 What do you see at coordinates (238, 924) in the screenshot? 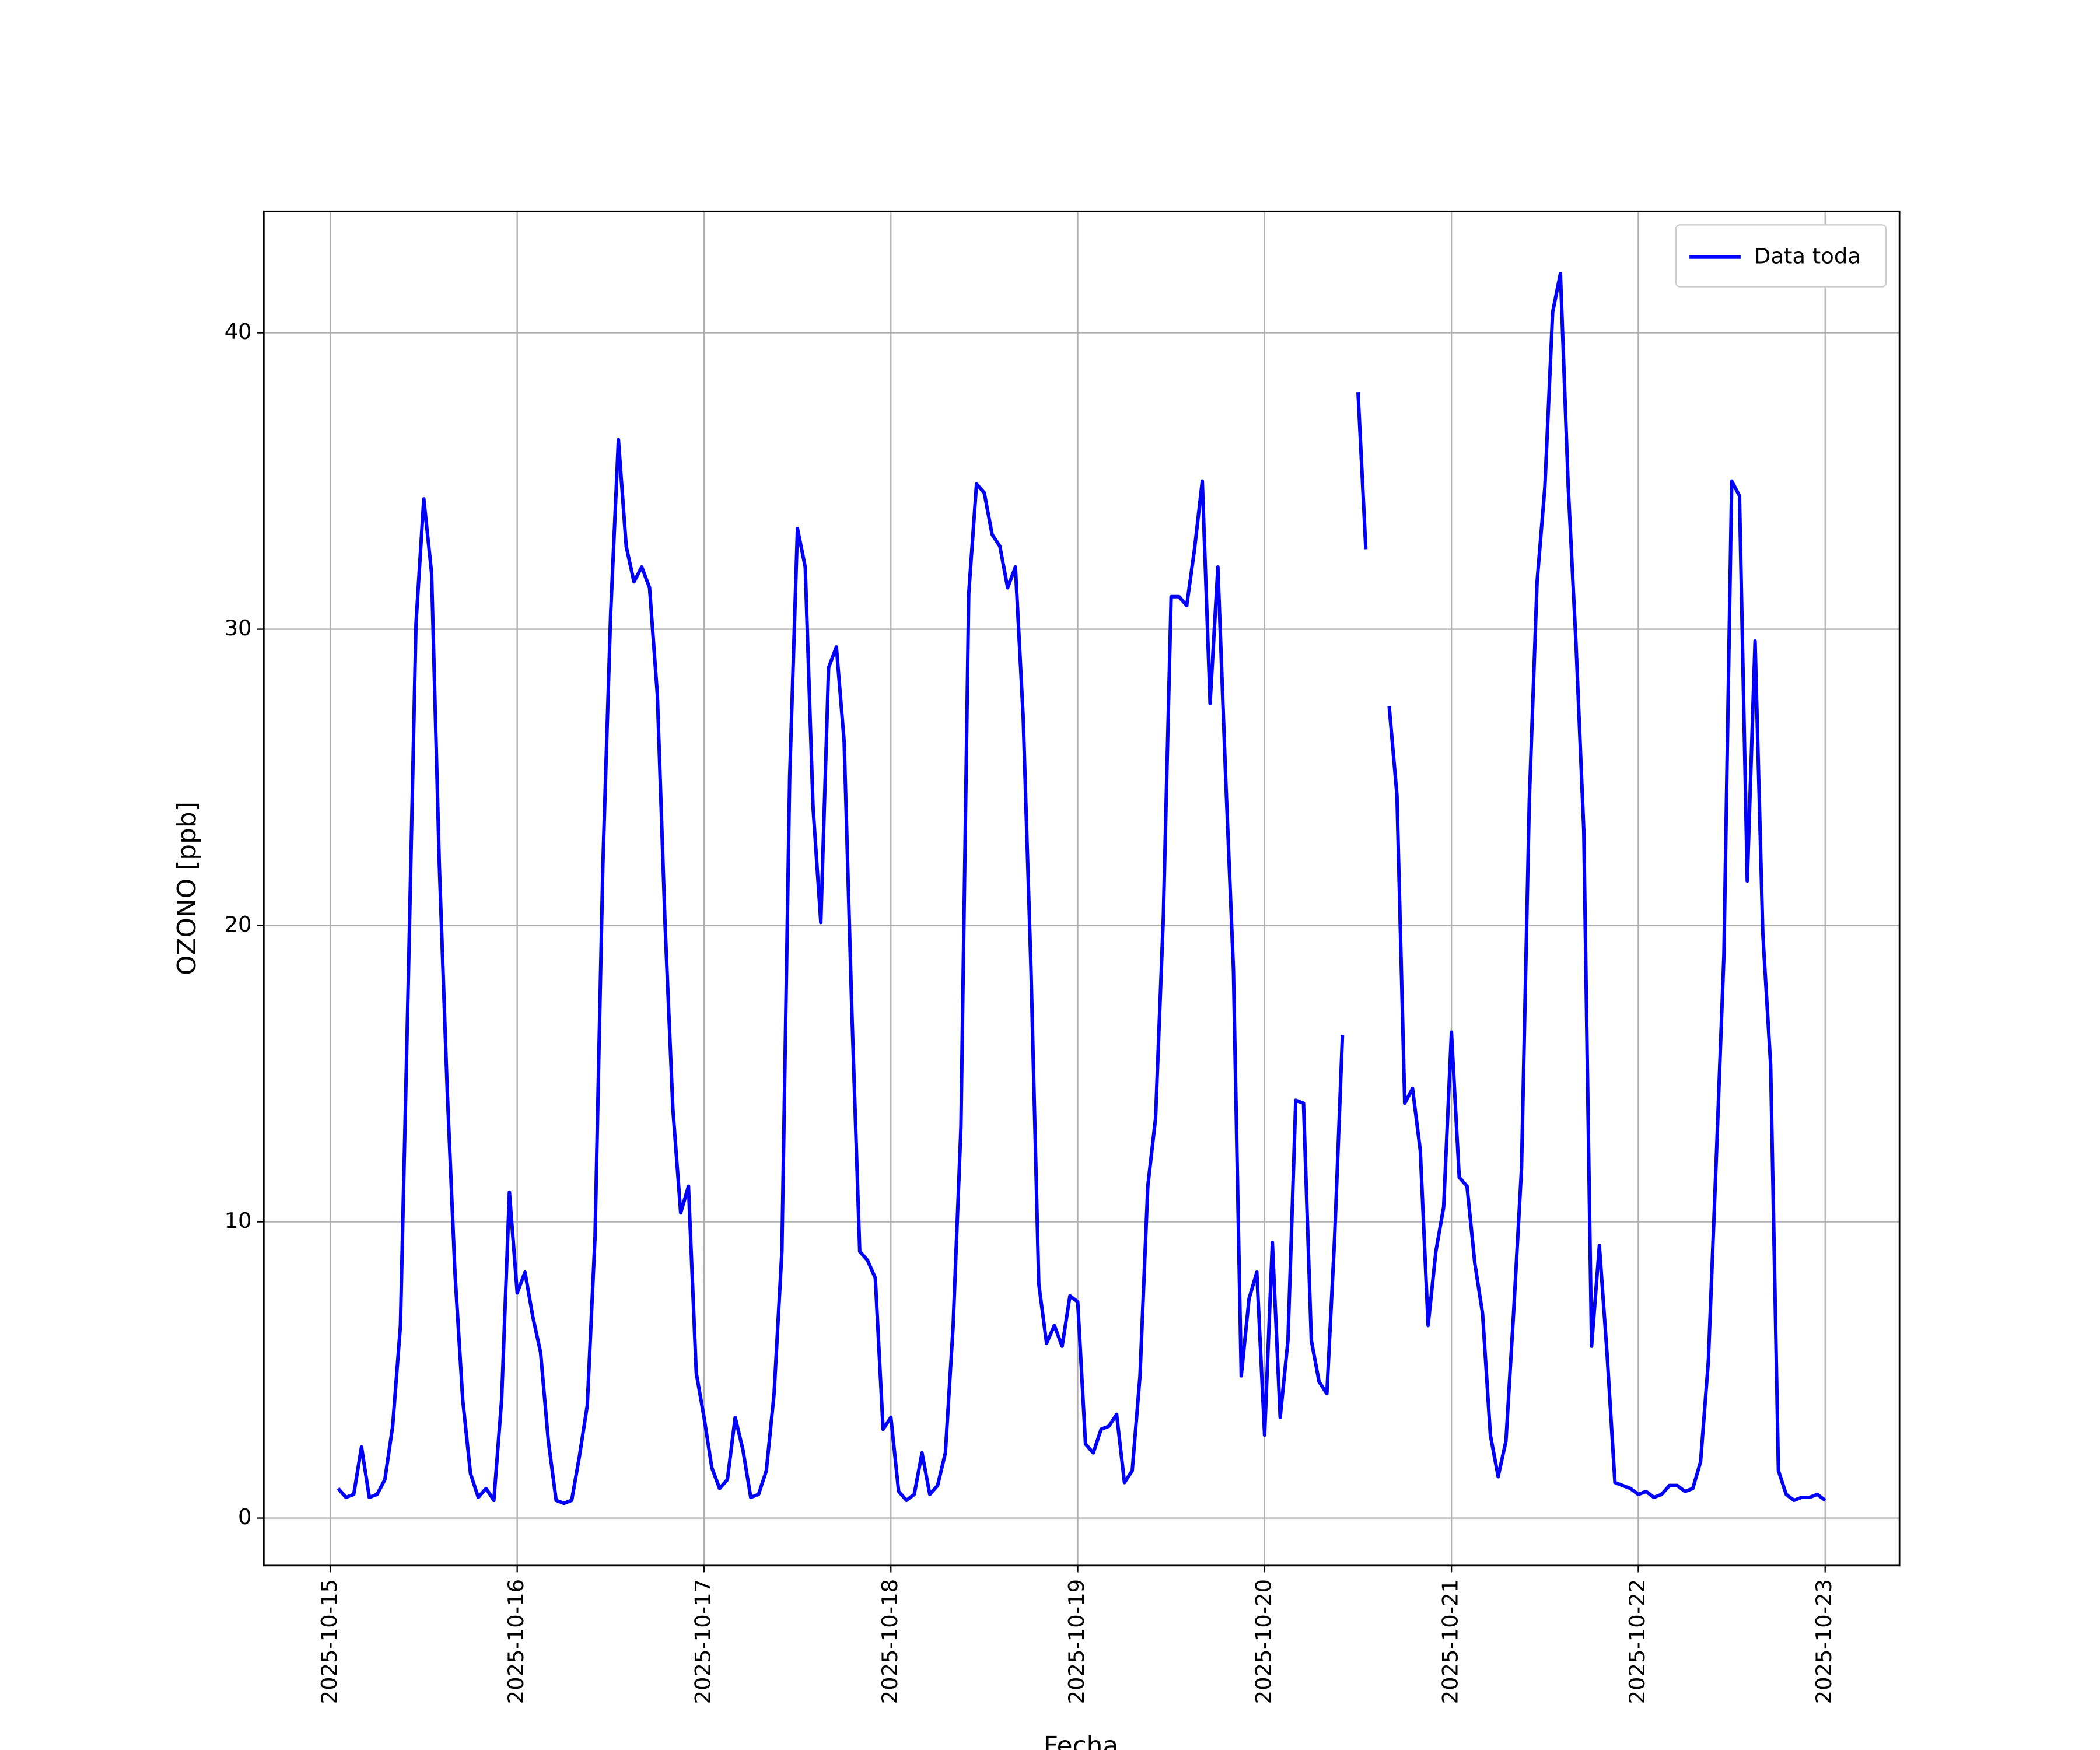
I see `y-tick-label: 20` at bounding box center [238, 924].